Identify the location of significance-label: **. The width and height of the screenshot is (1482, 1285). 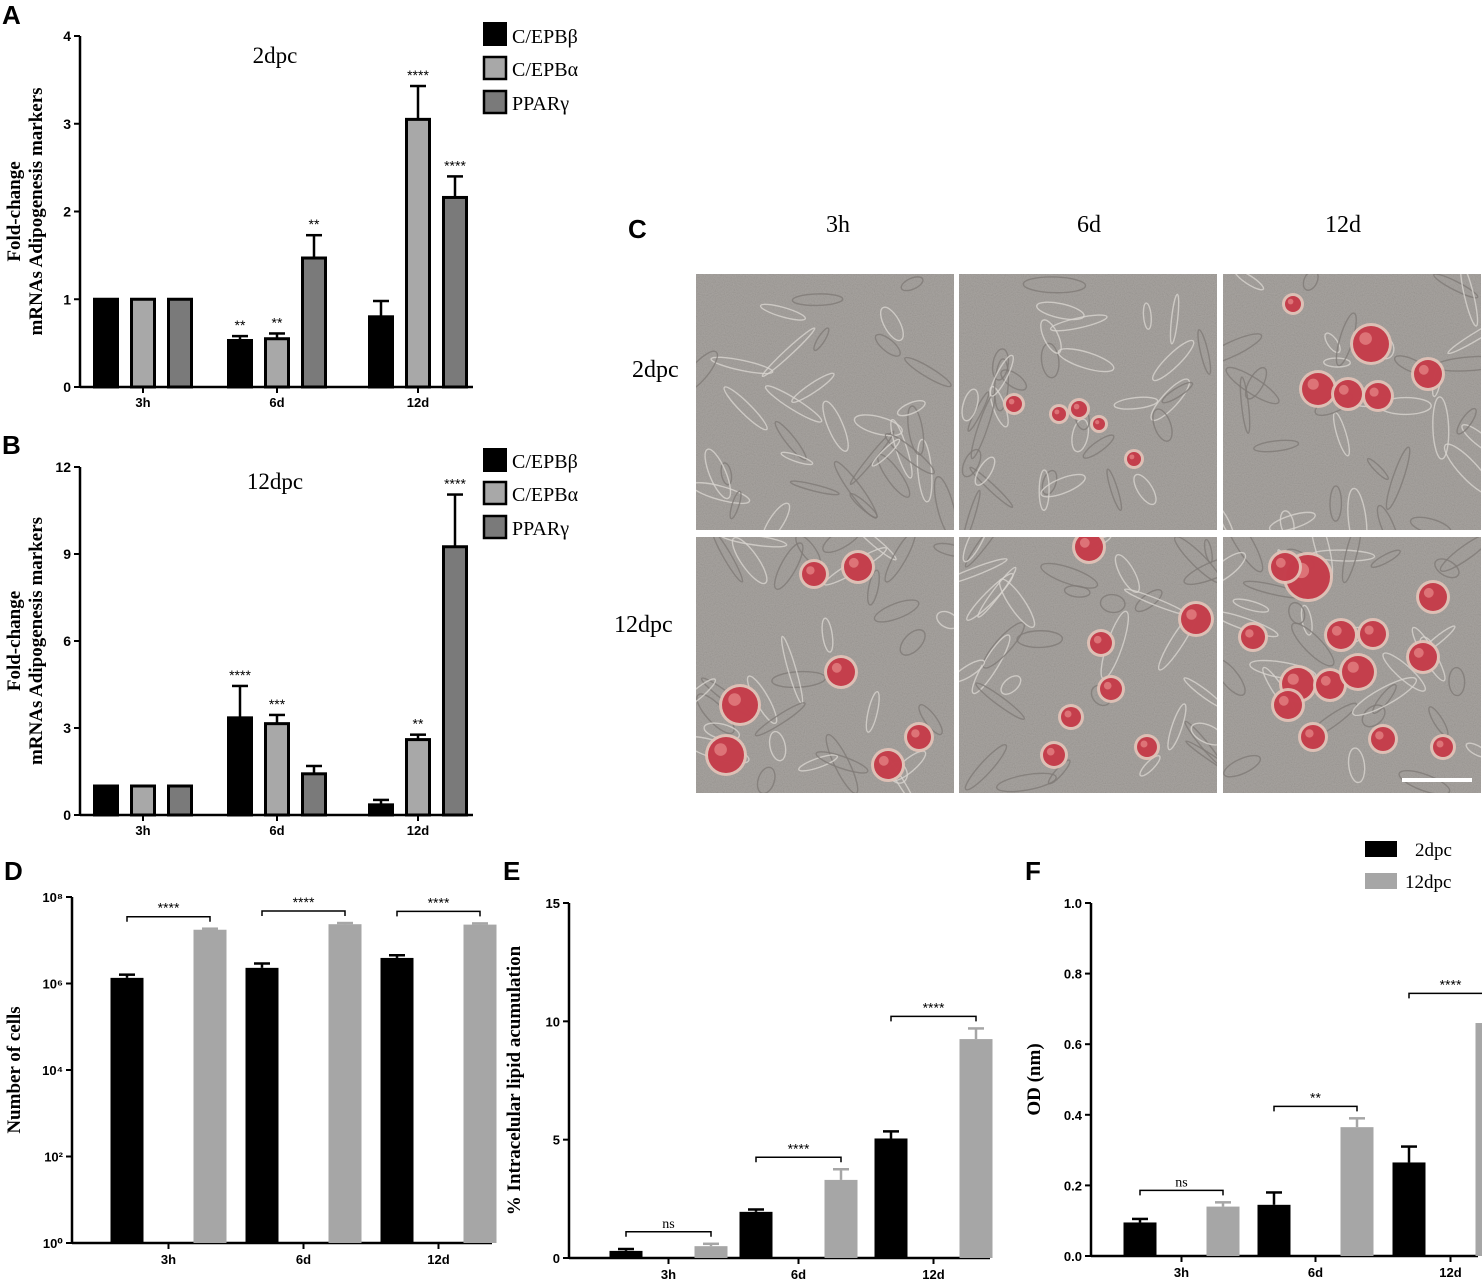
(240, 325).